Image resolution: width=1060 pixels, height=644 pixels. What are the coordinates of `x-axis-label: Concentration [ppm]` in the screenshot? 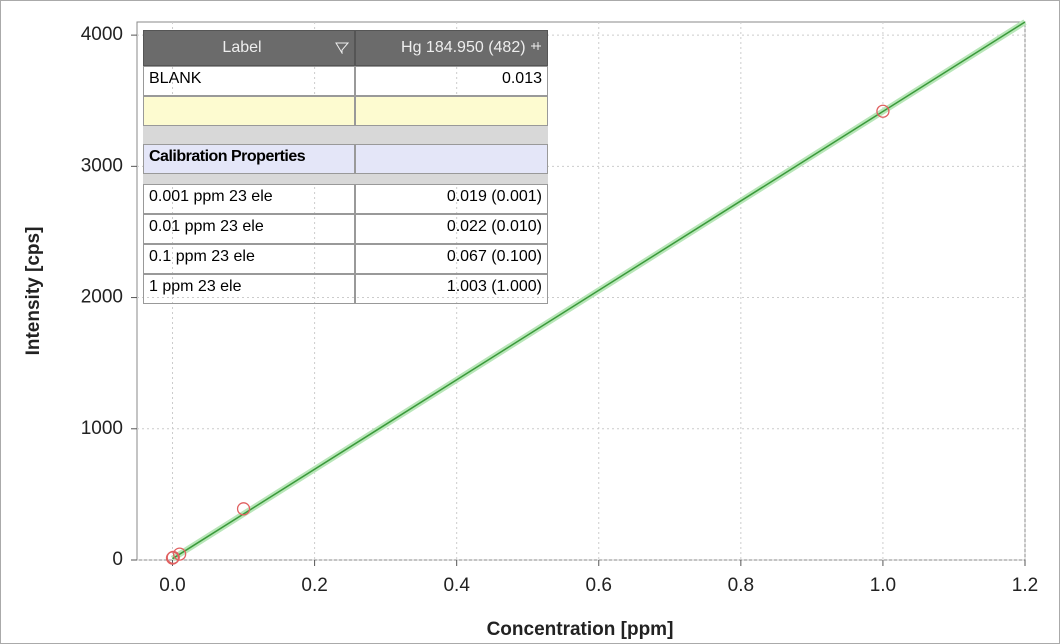 It's located at (580, 629).